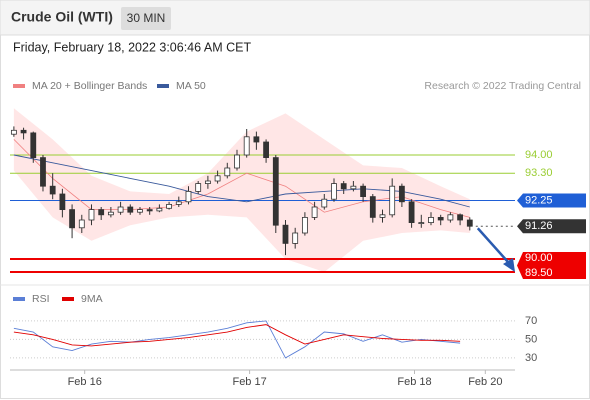 Image resolution: width=590 pixels, height=400 pixels. I want to click on y-tick-label: 30, so click(531, 358).